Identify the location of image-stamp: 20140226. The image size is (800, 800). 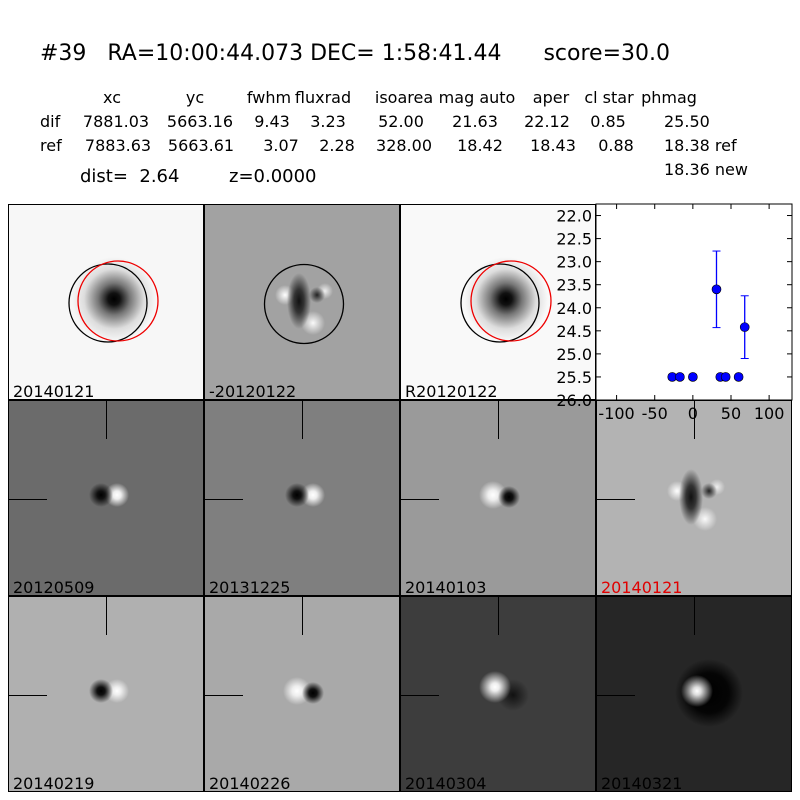
(302, 694).